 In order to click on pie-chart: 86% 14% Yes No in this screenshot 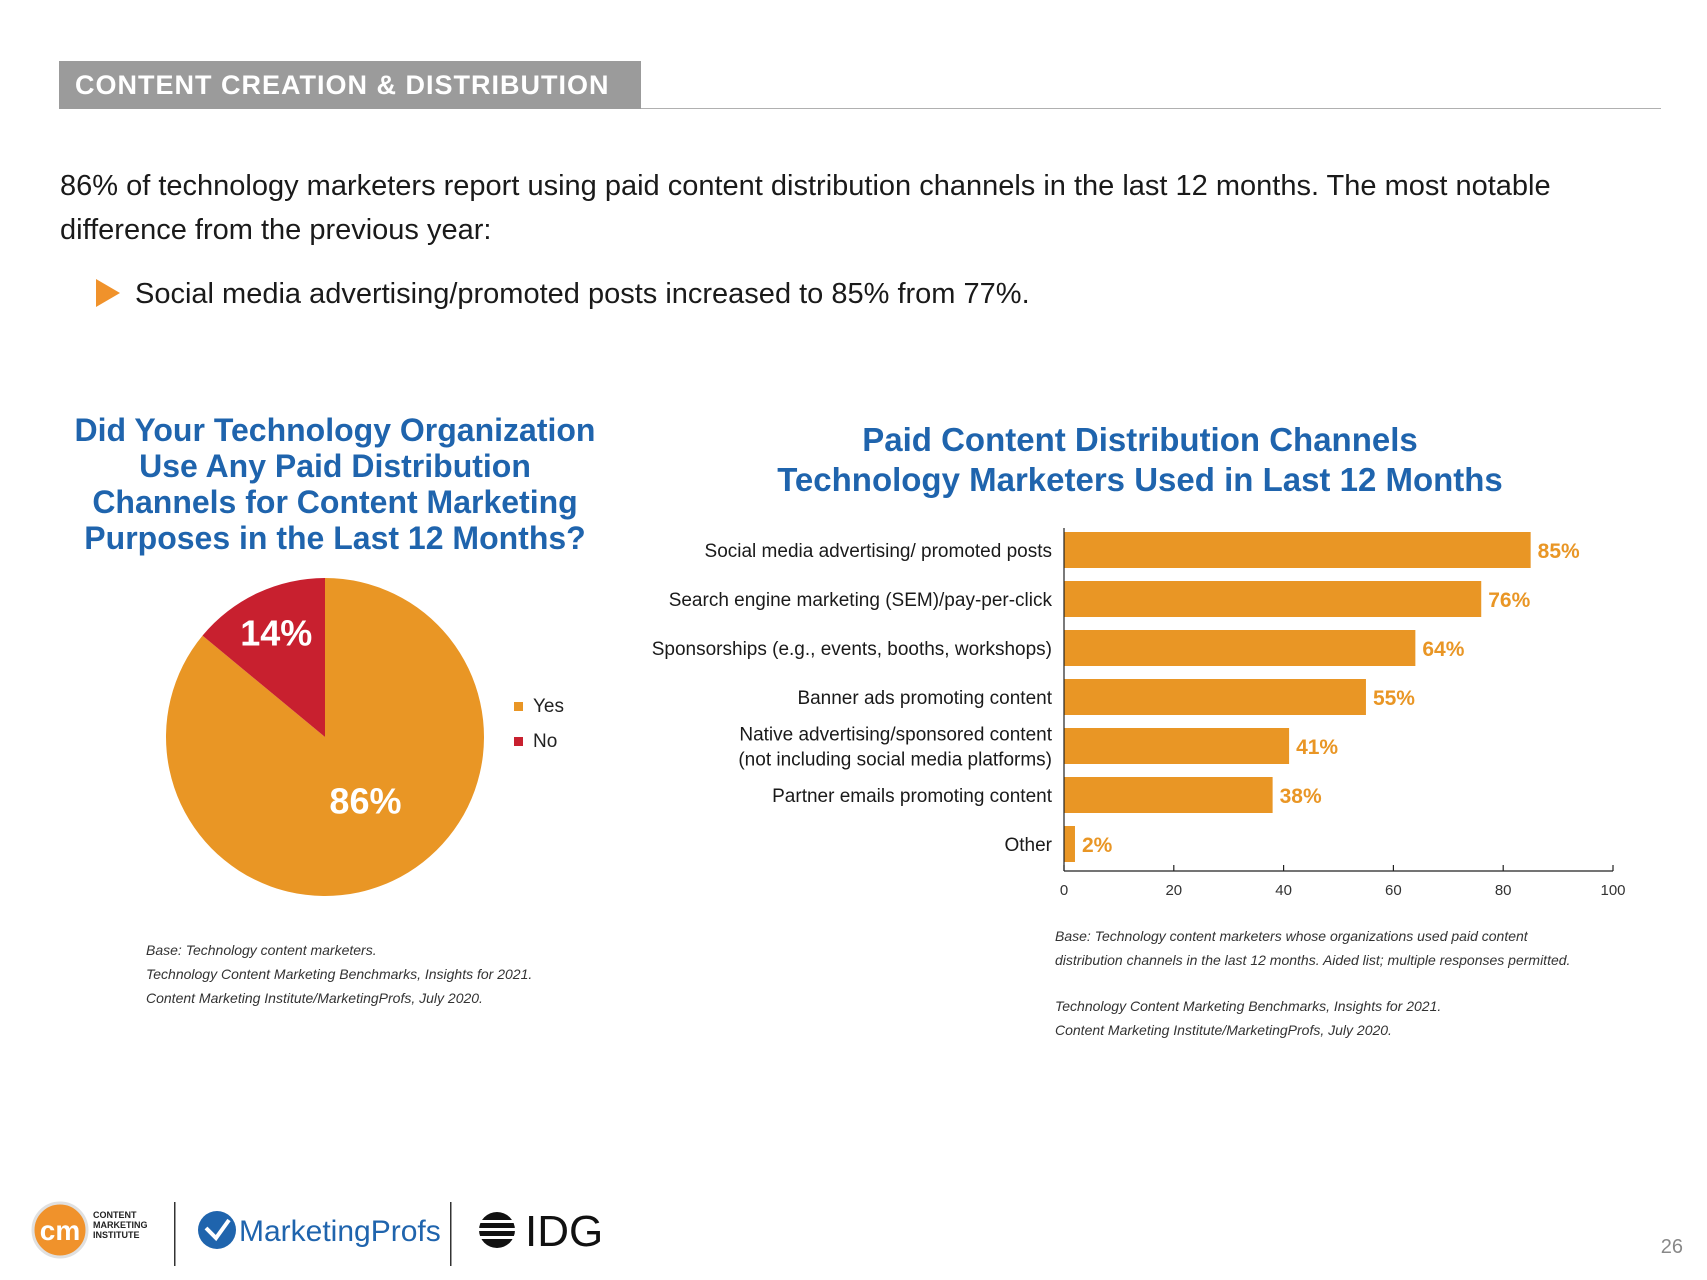, I will do `click(364, 737)`.